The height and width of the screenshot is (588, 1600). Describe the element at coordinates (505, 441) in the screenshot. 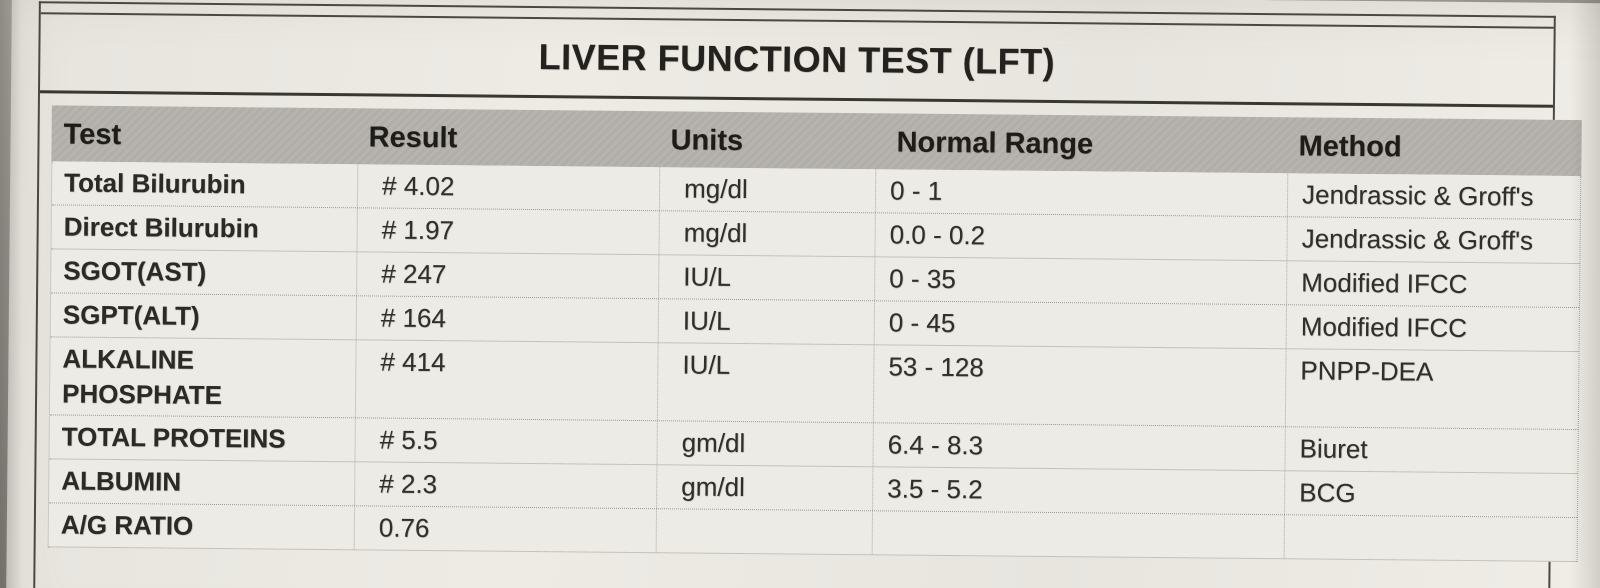

I see `test-result: # 5.5` at that location.